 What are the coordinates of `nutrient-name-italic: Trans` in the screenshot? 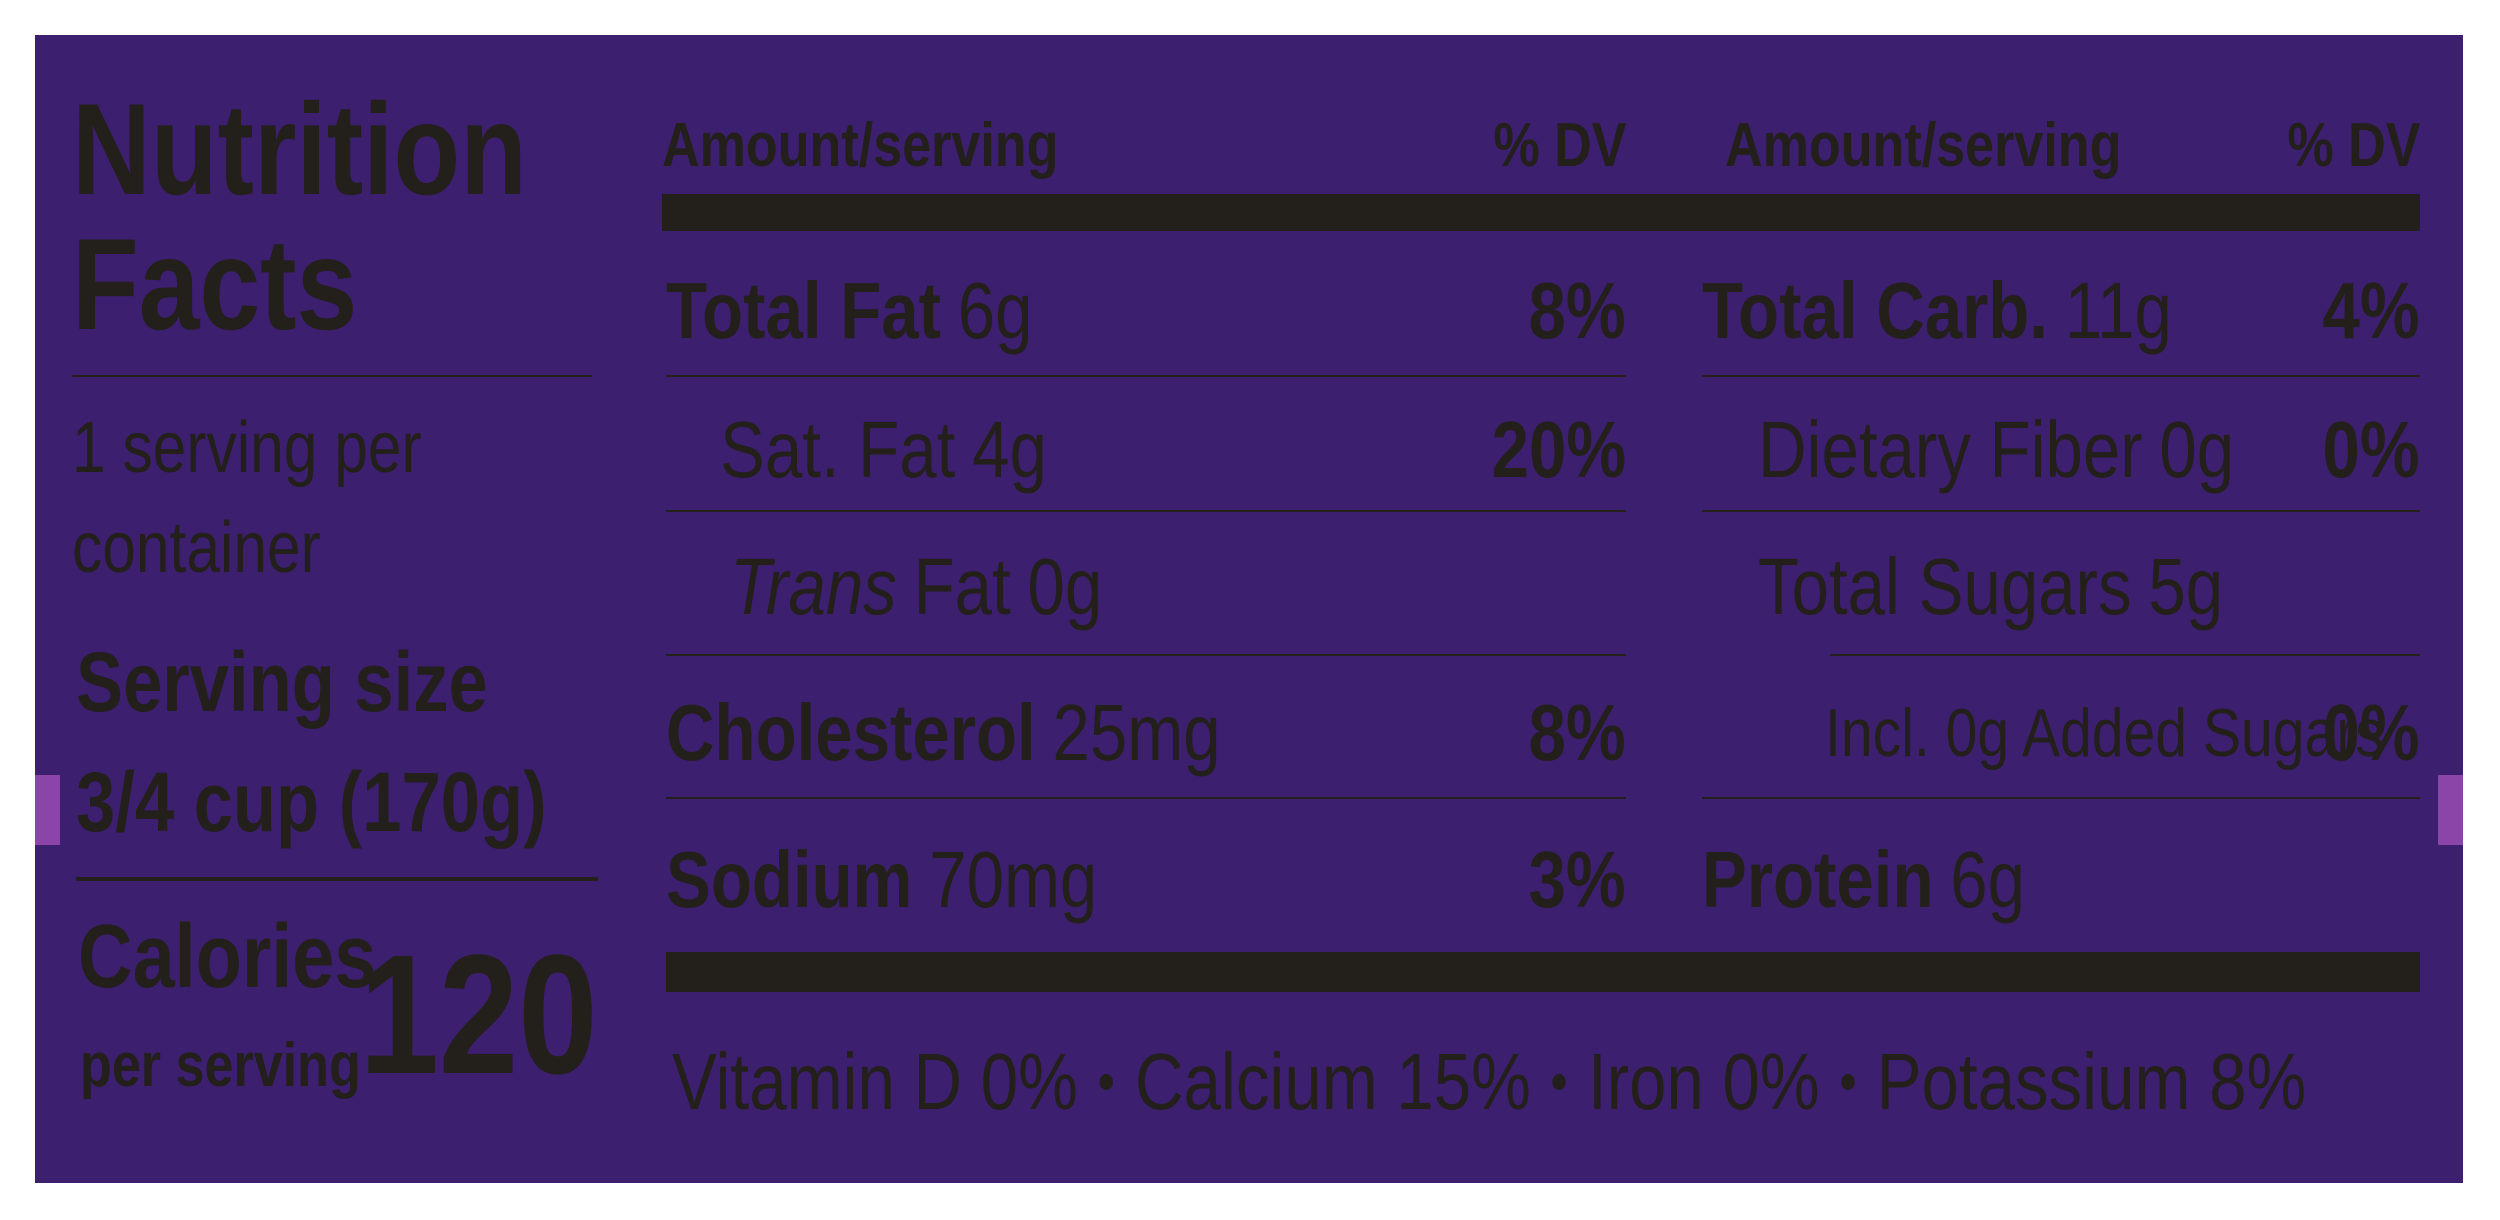 It's located at (813, 586).